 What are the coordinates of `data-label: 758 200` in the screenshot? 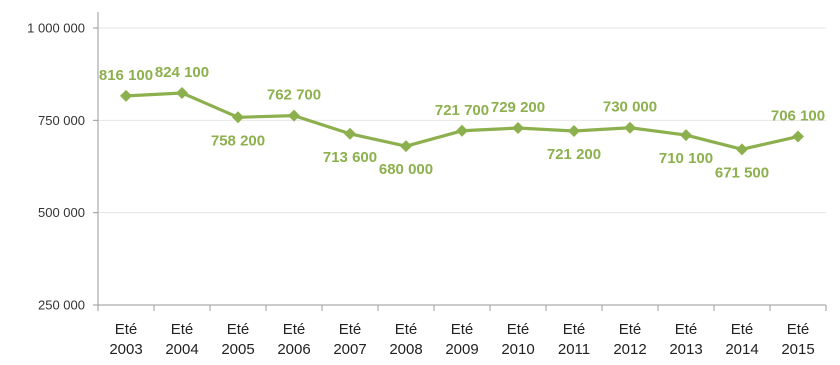 It's located at (238, 140).